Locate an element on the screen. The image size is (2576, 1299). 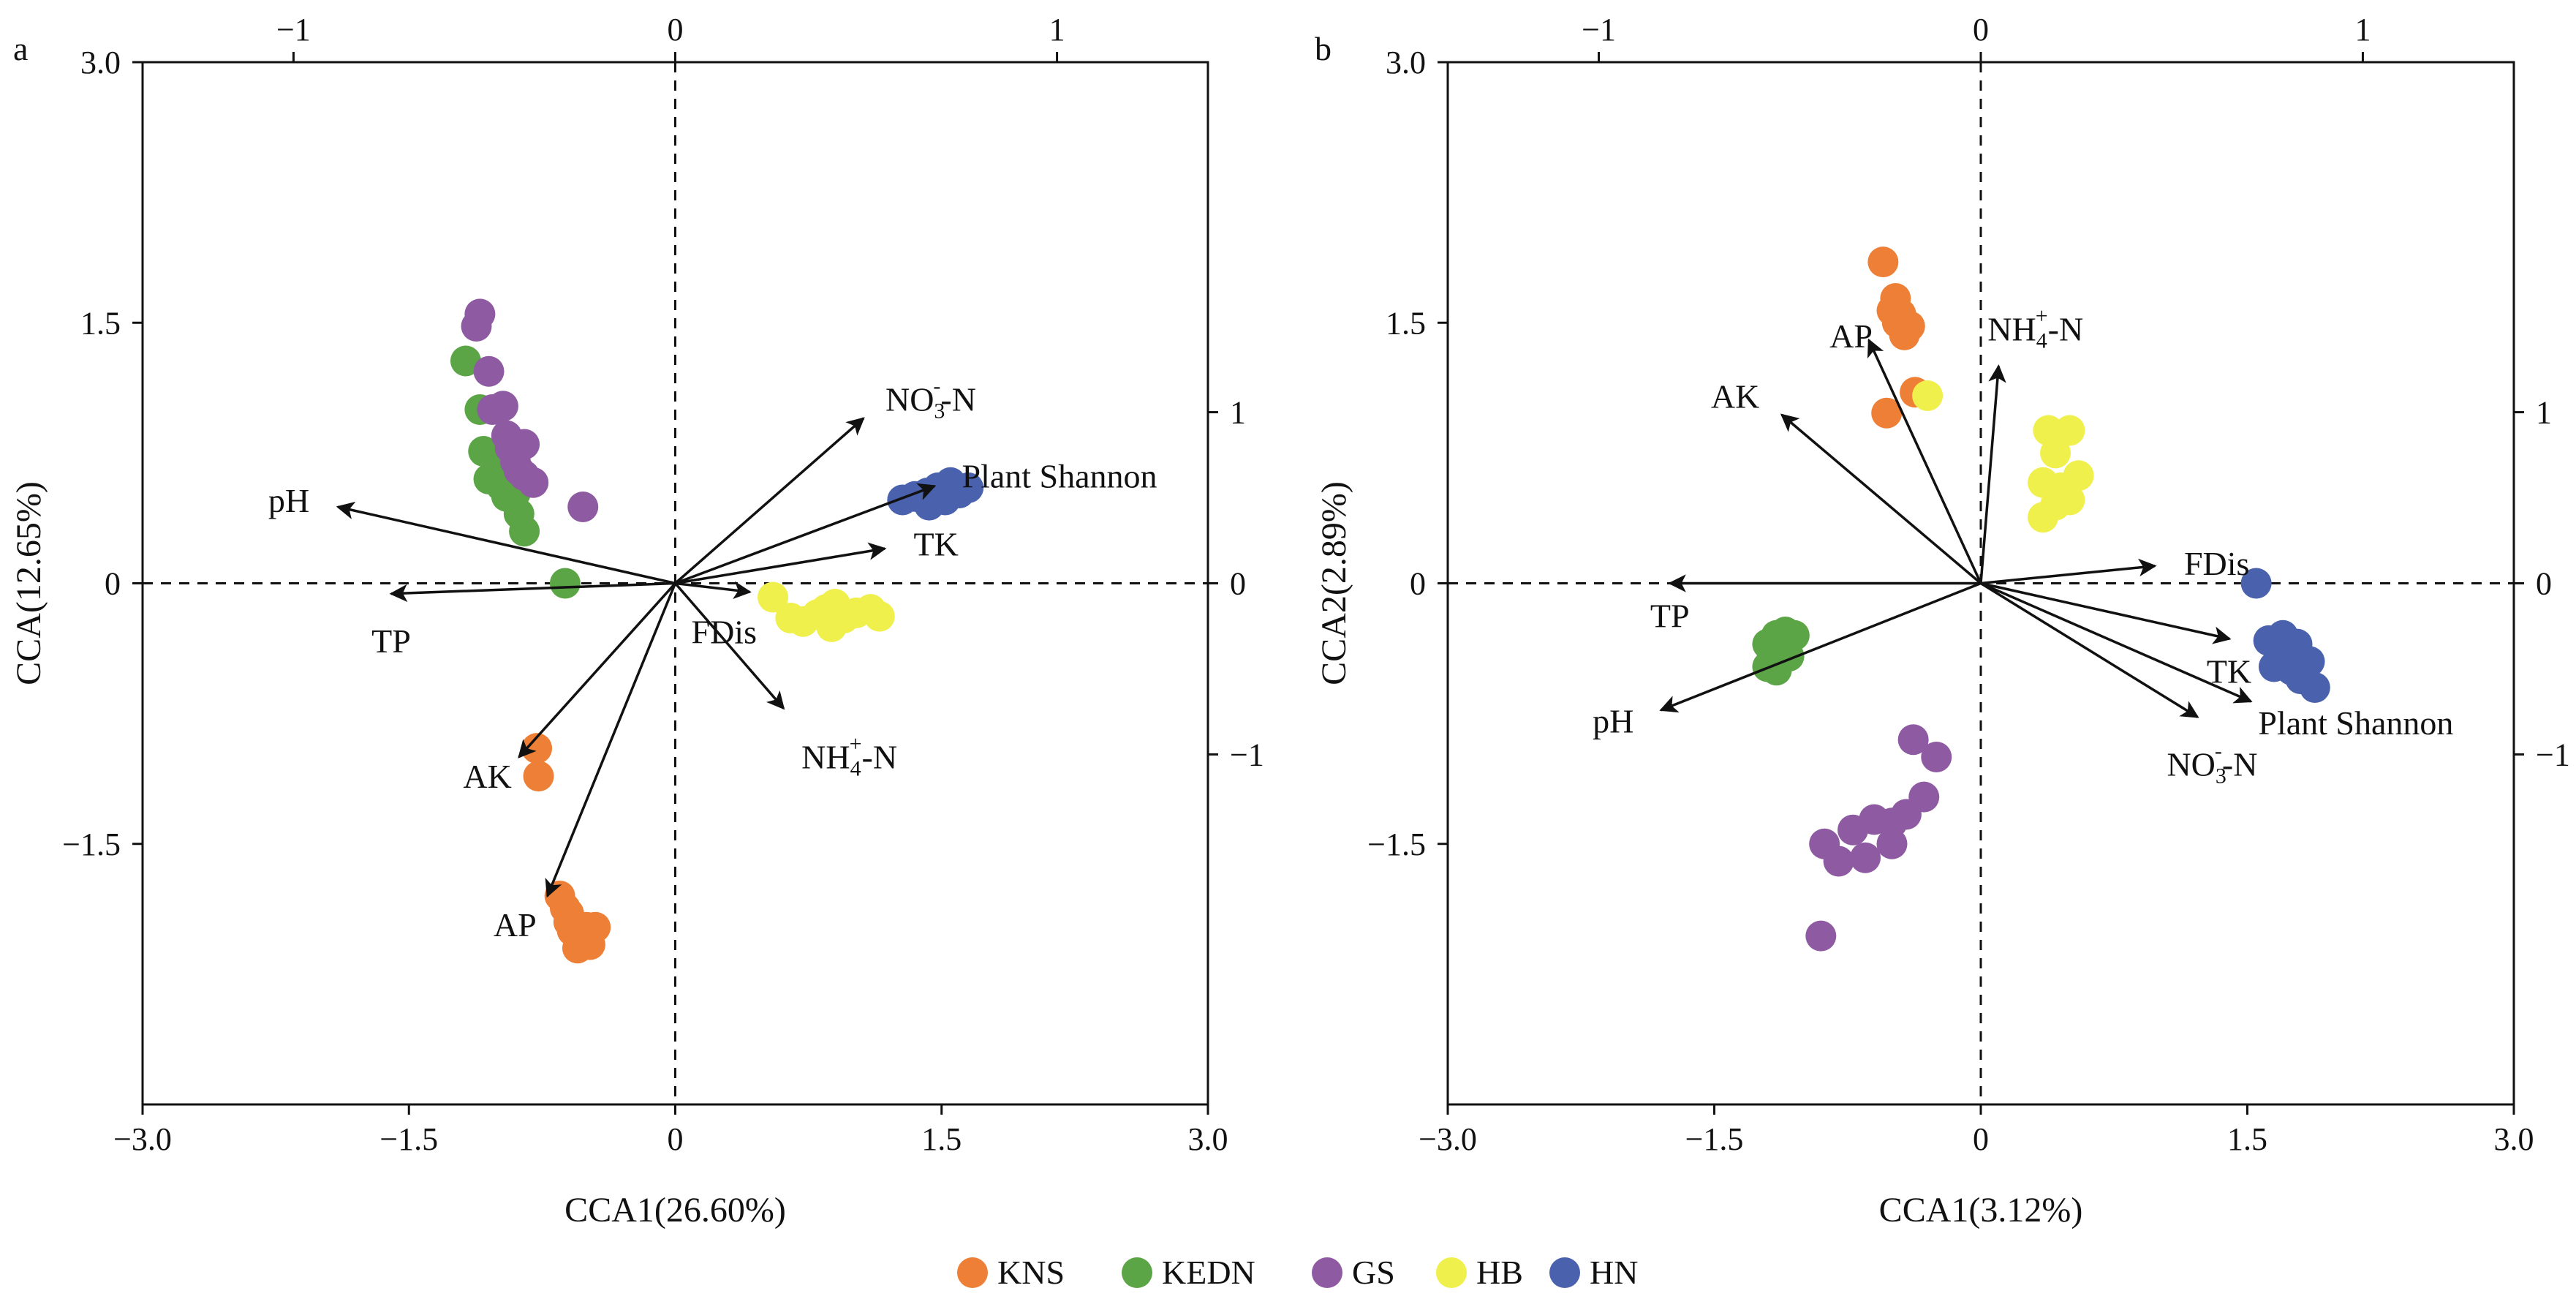
arrow-ak is located at coordinates (1881, 499).